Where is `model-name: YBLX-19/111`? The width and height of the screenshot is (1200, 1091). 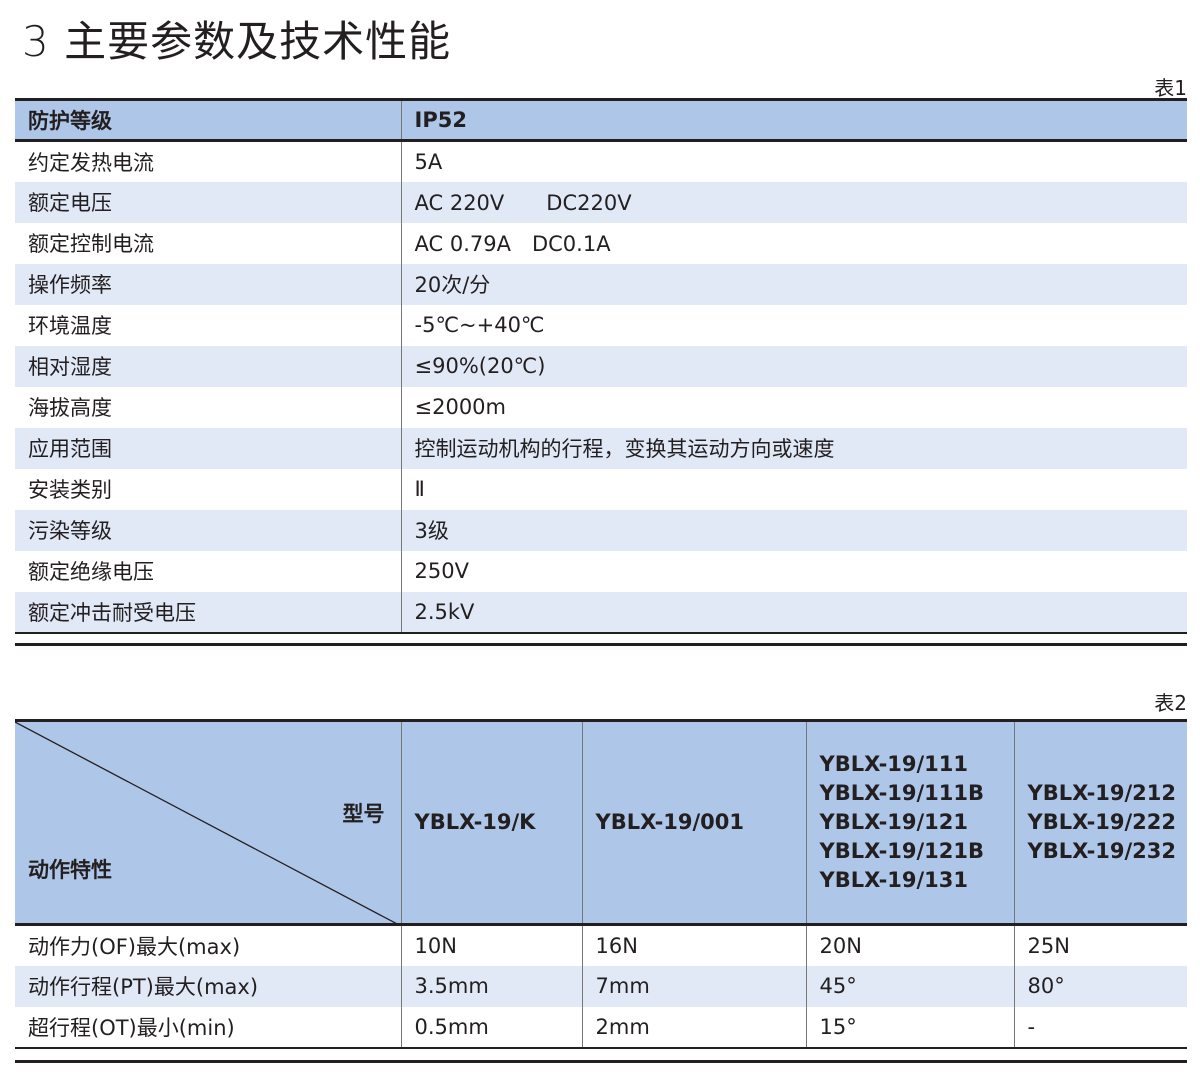 model-name: YBLX-19/111 is located at coordinates (894, 764).